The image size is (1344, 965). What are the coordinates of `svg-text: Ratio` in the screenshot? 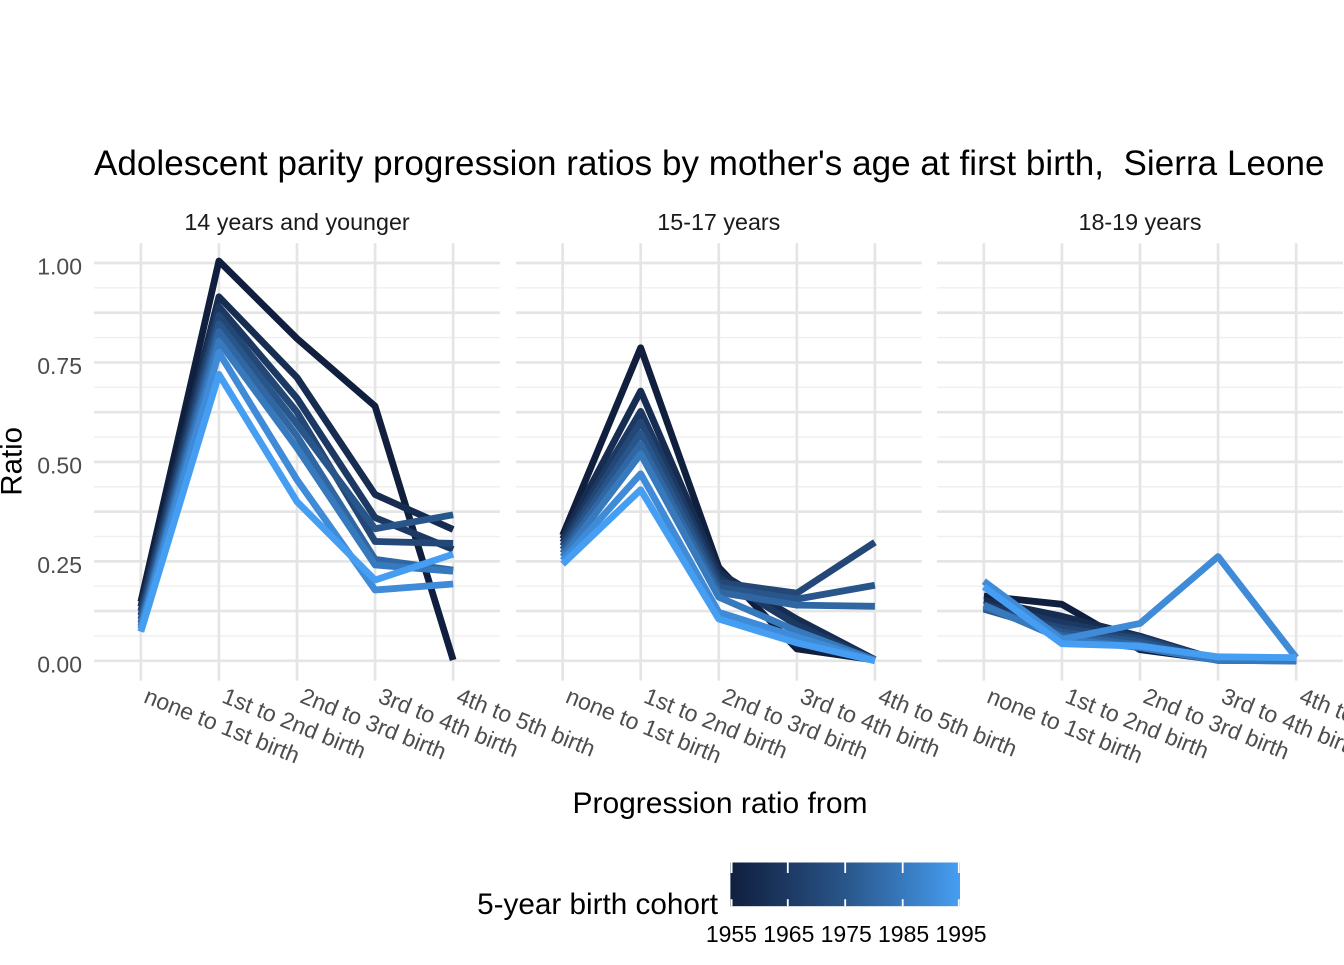 It's located at (14, 461).